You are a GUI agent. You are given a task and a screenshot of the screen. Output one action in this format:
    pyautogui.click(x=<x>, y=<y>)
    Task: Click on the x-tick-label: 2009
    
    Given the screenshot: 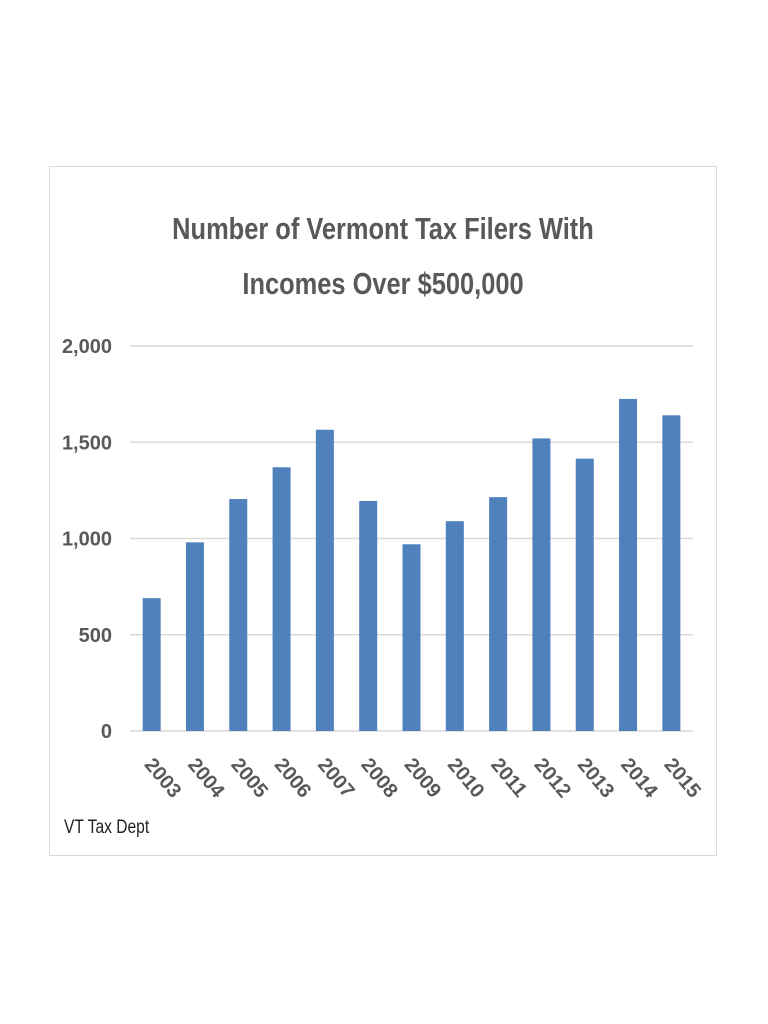 What is the action you would take?
    pyautogui.click(x=422, y=778)
    